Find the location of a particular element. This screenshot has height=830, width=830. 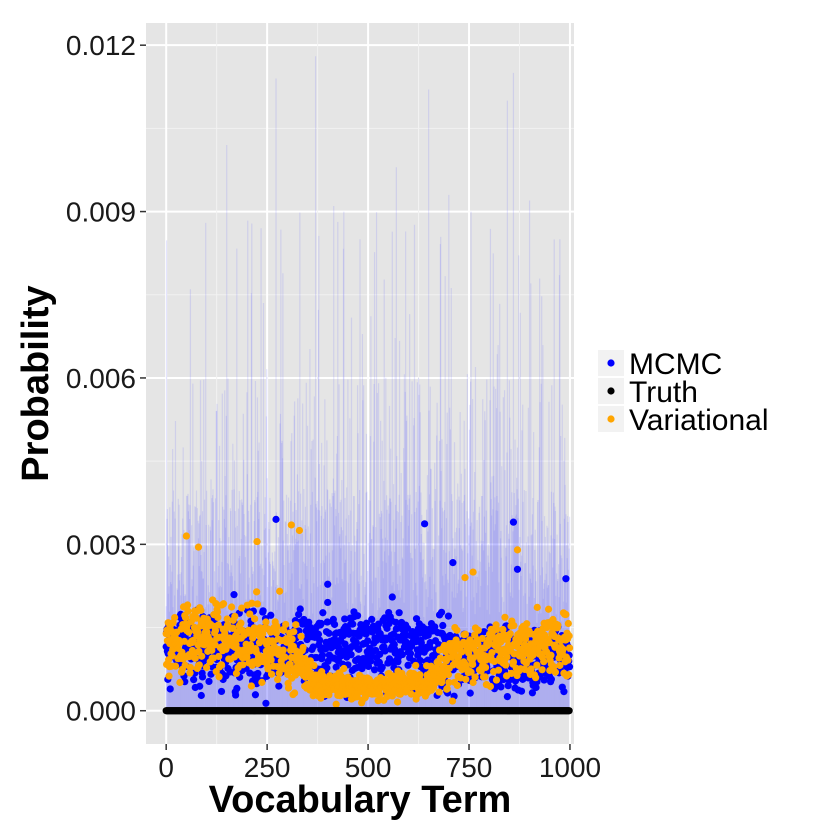

y-tick-label: 0.012 is located at coordinates (101, 45).